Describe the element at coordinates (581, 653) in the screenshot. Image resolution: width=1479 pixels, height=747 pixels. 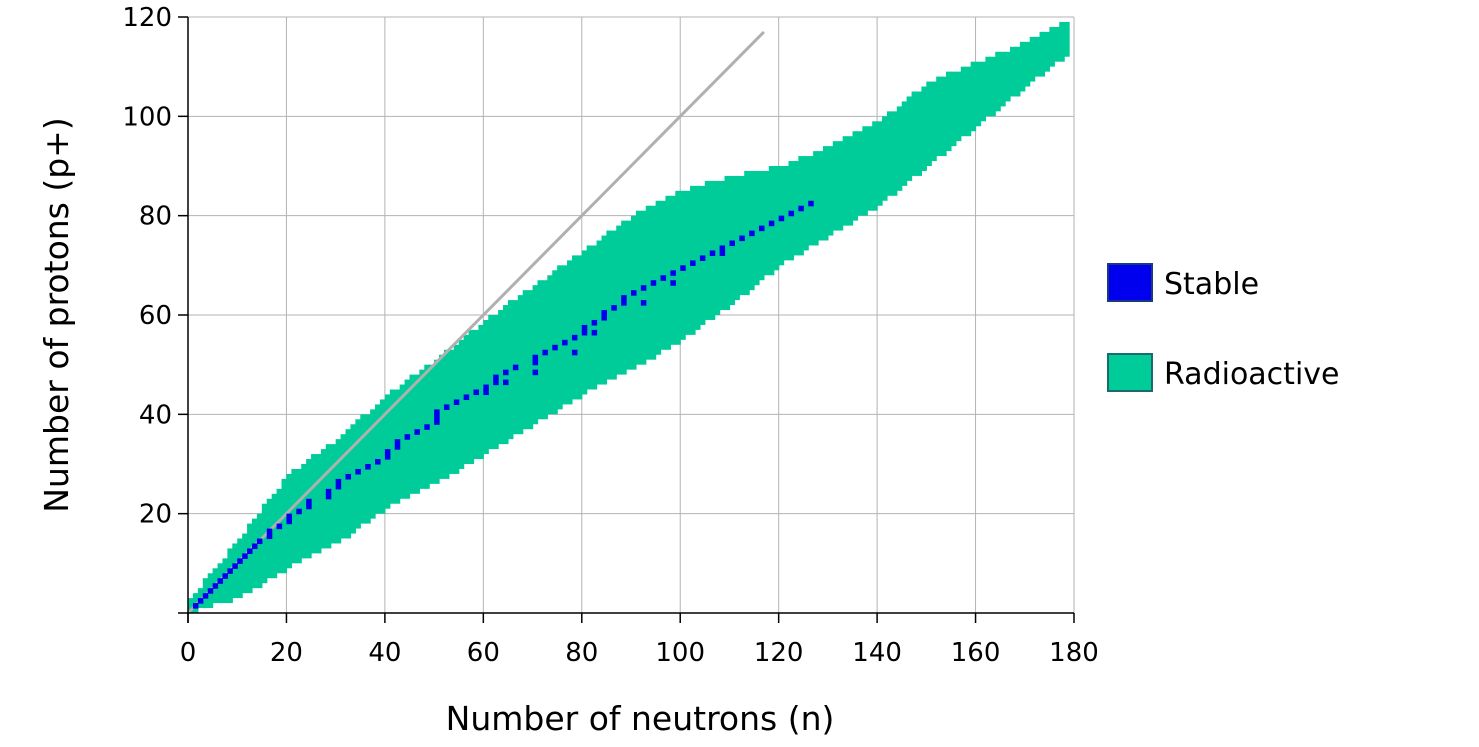
I see `x-tick-label: 80` at that location.